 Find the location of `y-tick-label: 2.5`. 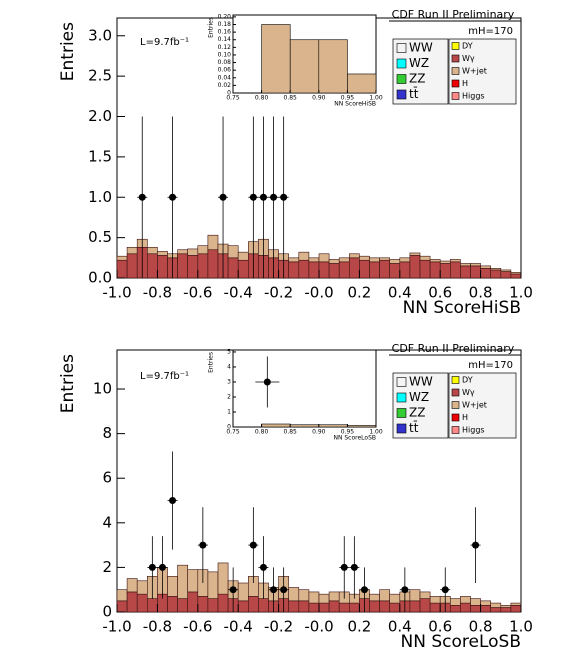

y-tick-label: 2.5 is located at coordinates (100, 76).